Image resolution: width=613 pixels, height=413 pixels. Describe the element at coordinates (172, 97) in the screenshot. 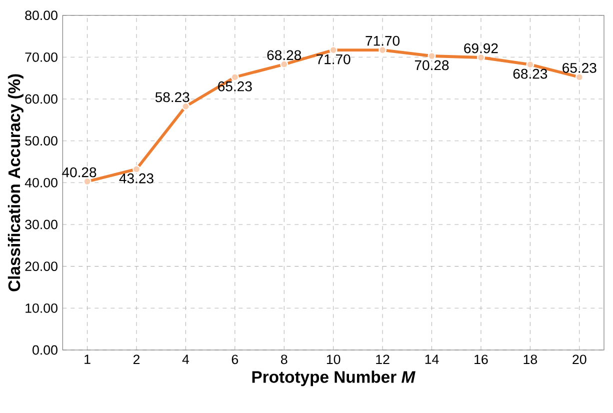

I see `data-label: 58.23` at that location.